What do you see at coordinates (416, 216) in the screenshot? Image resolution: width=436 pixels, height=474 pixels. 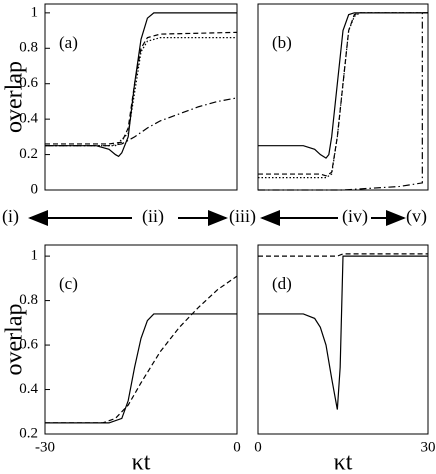 I see `stage-label: (v)` at bounding box center [416, 216].